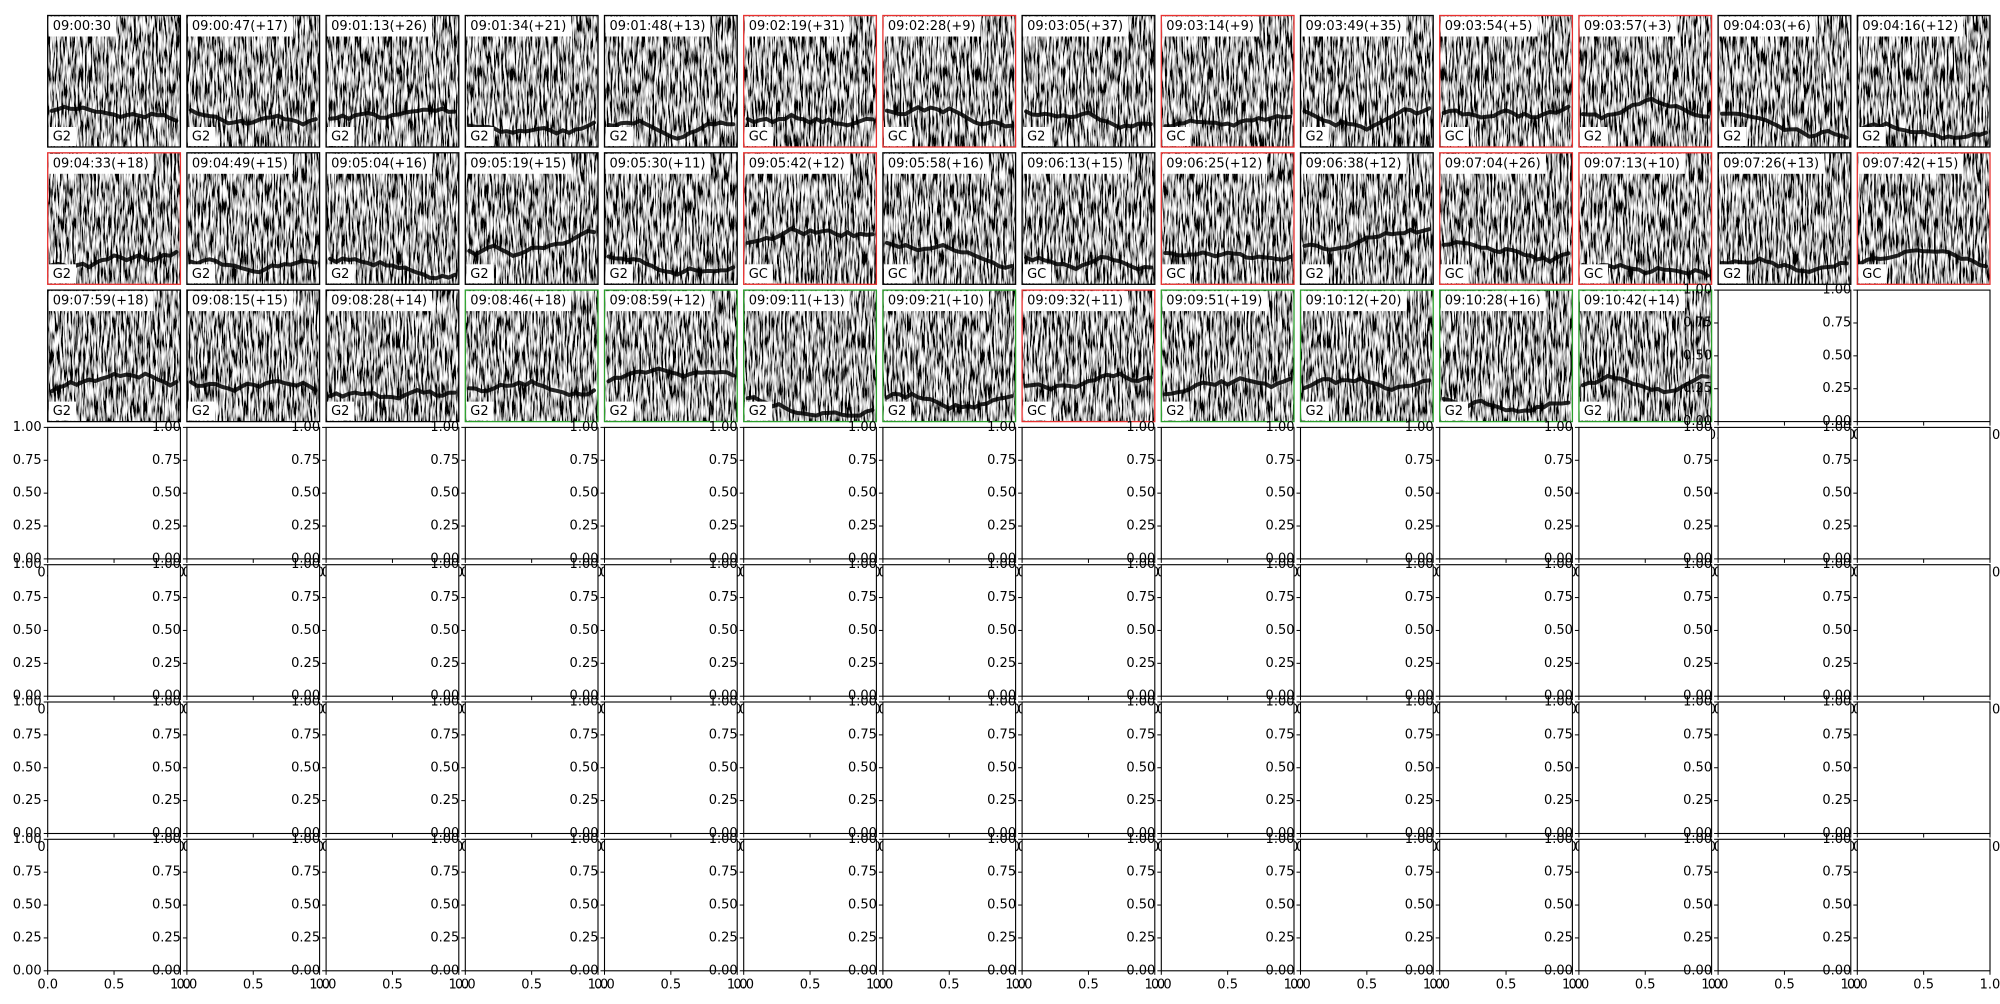 The width and height of the screenshot is (2000, 1004). Describe the element at coordinates (1506, 218) in the screenshot. I see `spectrogram-panel: 09:07:04(+26) GC` at that location.